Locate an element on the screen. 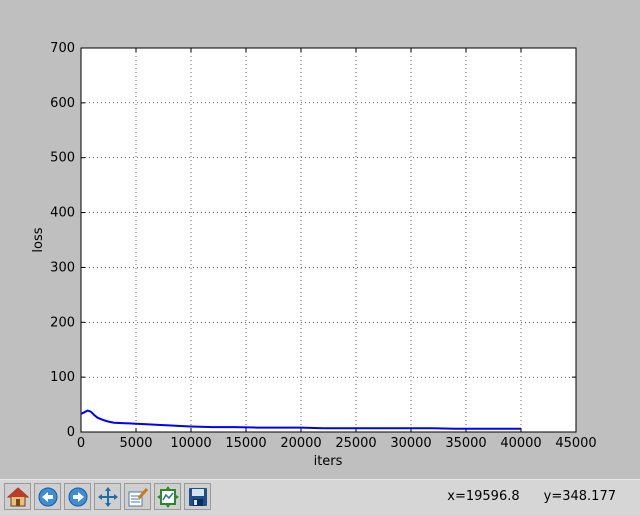  back-arrow-icon is located at coordinates (47, 496).